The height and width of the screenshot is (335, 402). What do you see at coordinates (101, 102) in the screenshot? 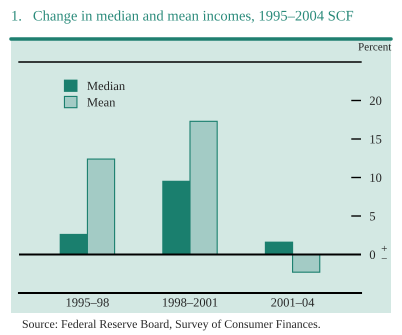
I see `legend-label: Mean` at bounding box center [101, 102].